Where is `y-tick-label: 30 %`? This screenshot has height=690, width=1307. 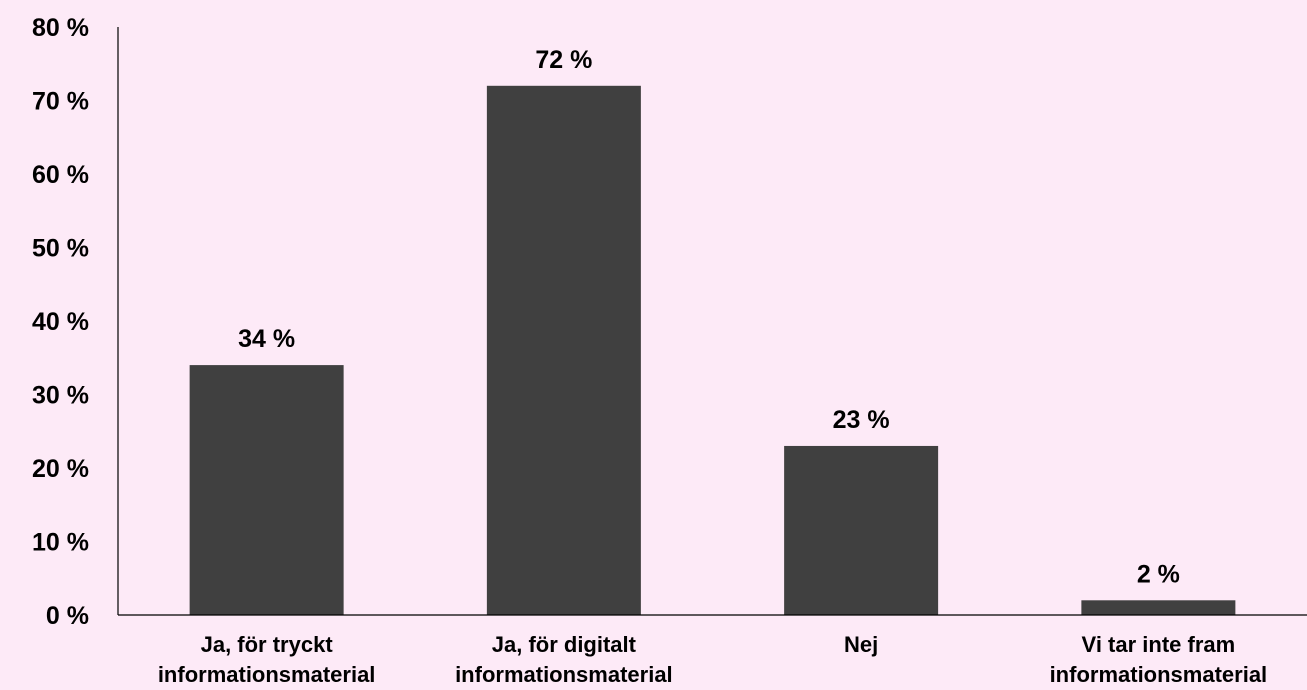 y-tick-label: 30 % is located at coordinates (60, 396).